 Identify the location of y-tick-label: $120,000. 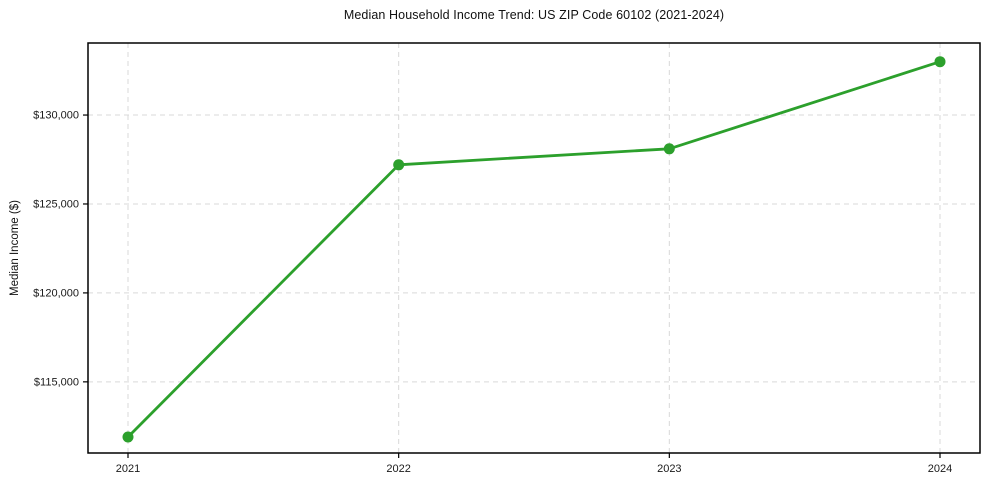
(56, 293).